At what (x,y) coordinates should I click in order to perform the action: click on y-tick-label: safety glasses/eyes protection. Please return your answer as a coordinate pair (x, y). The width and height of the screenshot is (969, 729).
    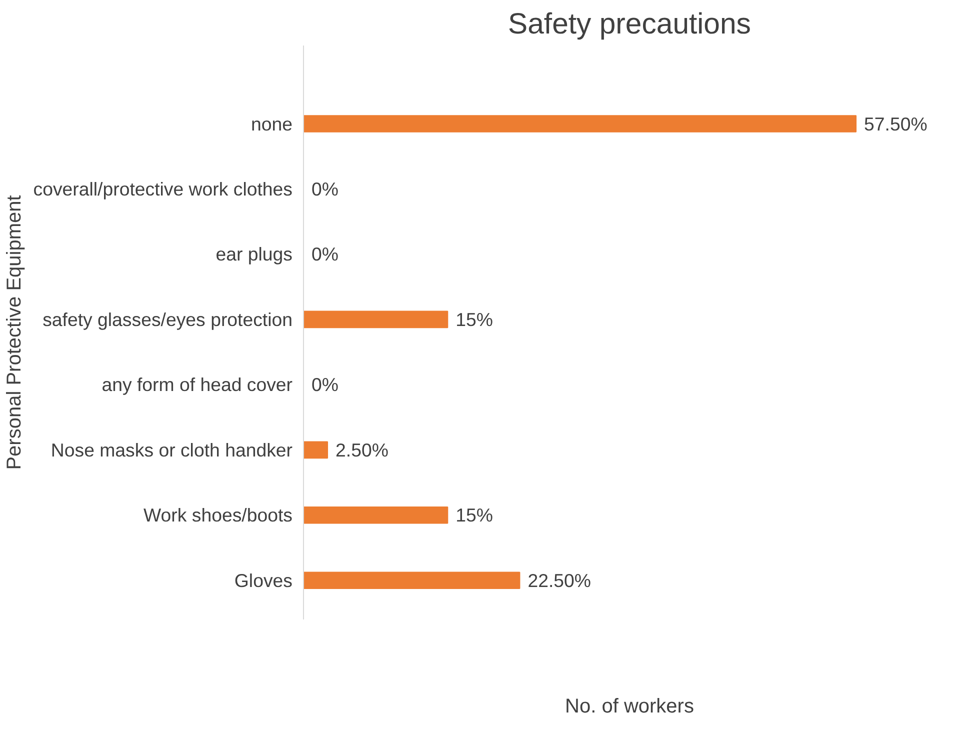
    Looking at the image, I should click on (167, 319).